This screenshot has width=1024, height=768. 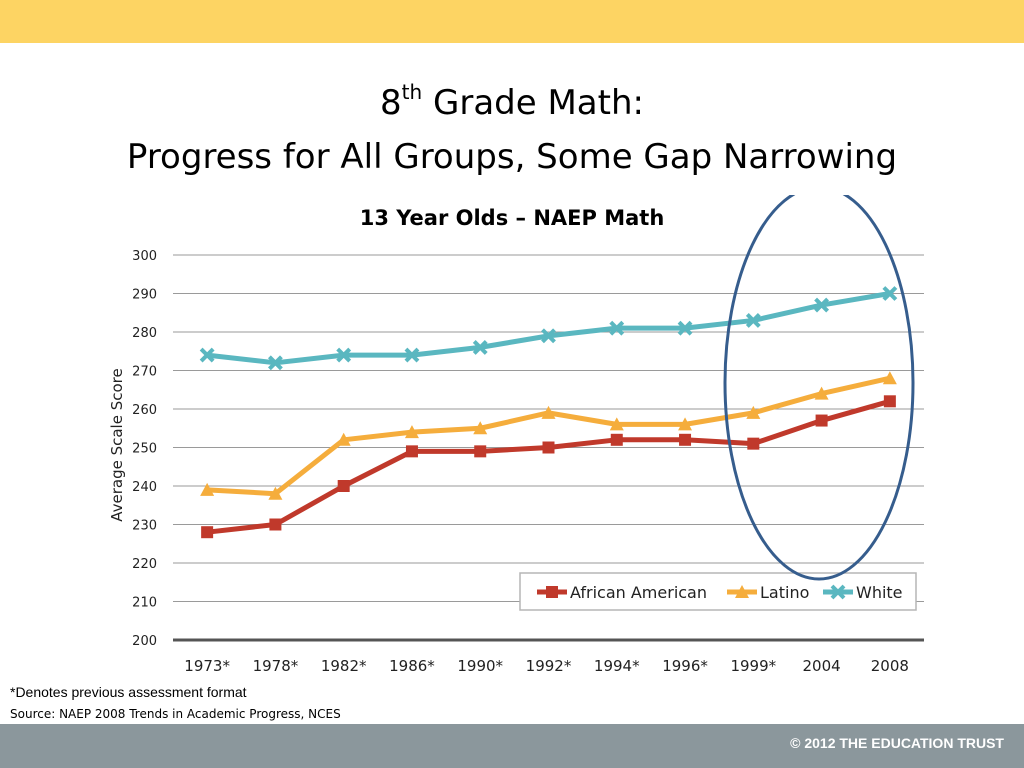 I want to click on legend-label: African American, so click(x=638, y=592).